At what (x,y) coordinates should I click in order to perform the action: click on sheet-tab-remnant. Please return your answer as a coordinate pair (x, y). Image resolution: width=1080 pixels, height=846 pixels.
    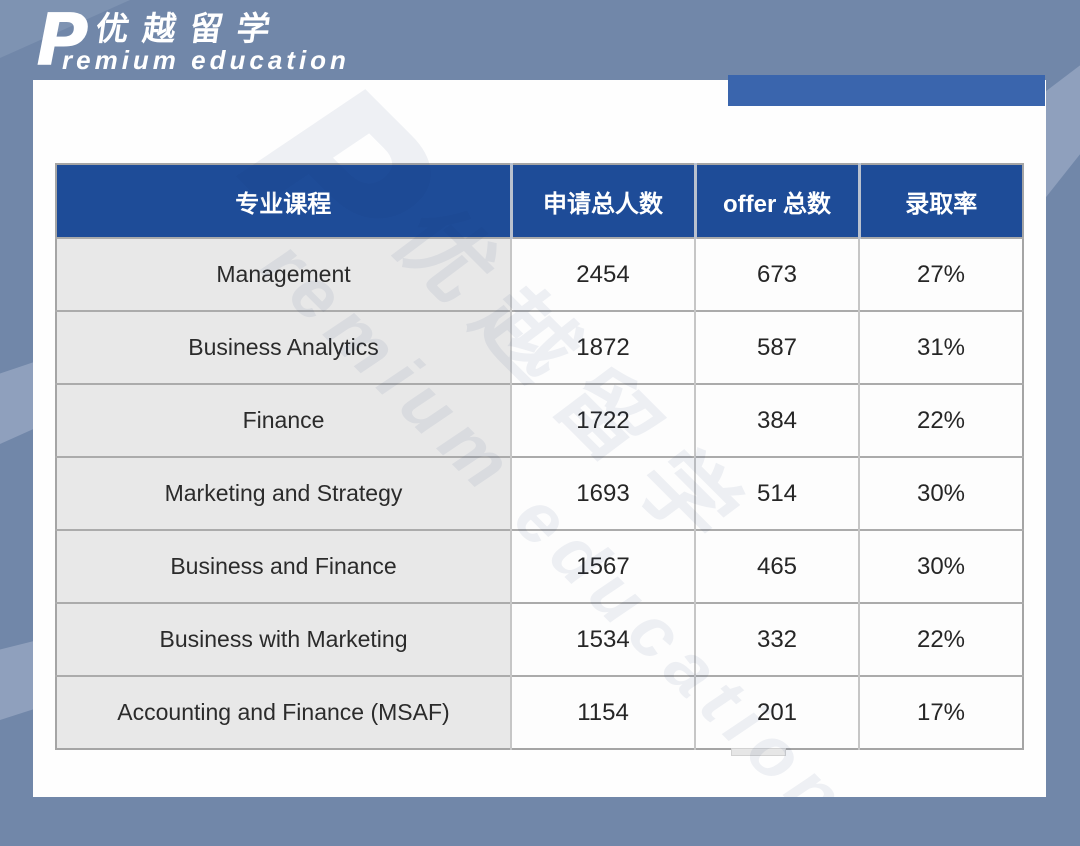
    Looking at the image, I should click on (758, 752).